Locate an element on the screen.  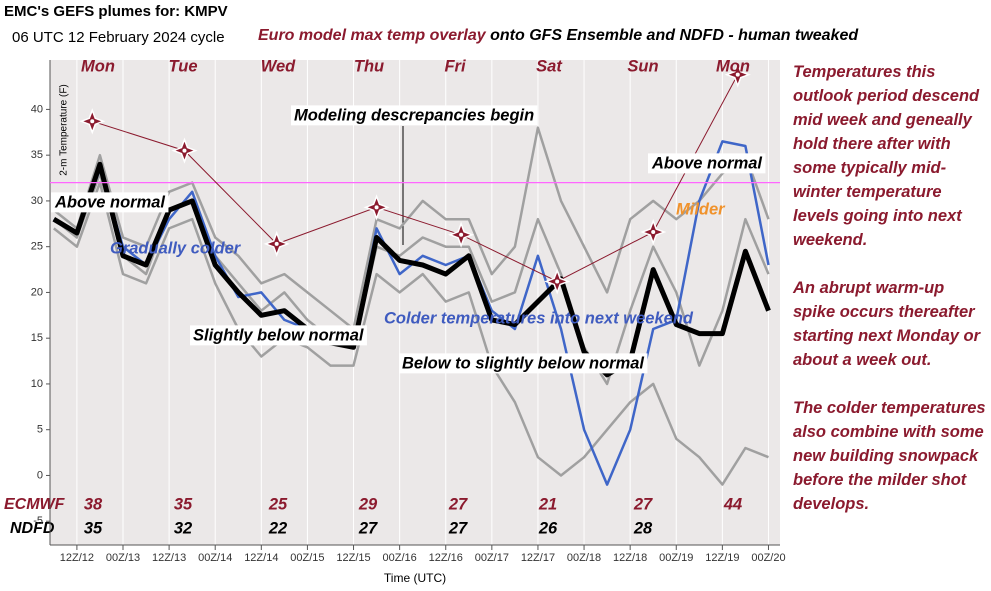
ecmwf-max: 38 is located at coordinates (93, 504).